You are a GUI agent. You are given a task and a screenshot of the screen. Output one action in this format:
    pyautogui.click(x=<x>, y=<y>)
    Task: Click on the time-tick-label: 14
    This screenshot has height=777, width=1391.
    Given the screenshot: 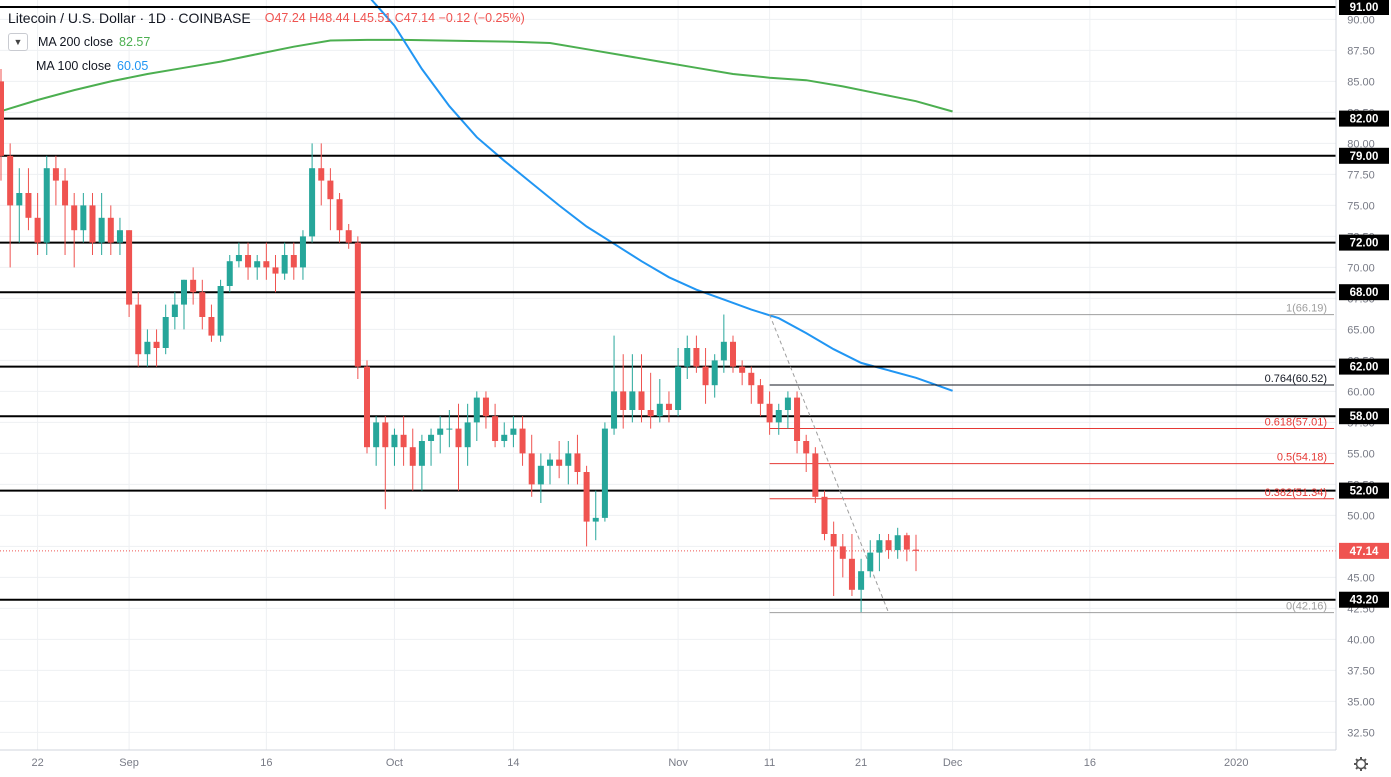 What is the action you would take?
    pyautogui.click(x=513, y=763)
    